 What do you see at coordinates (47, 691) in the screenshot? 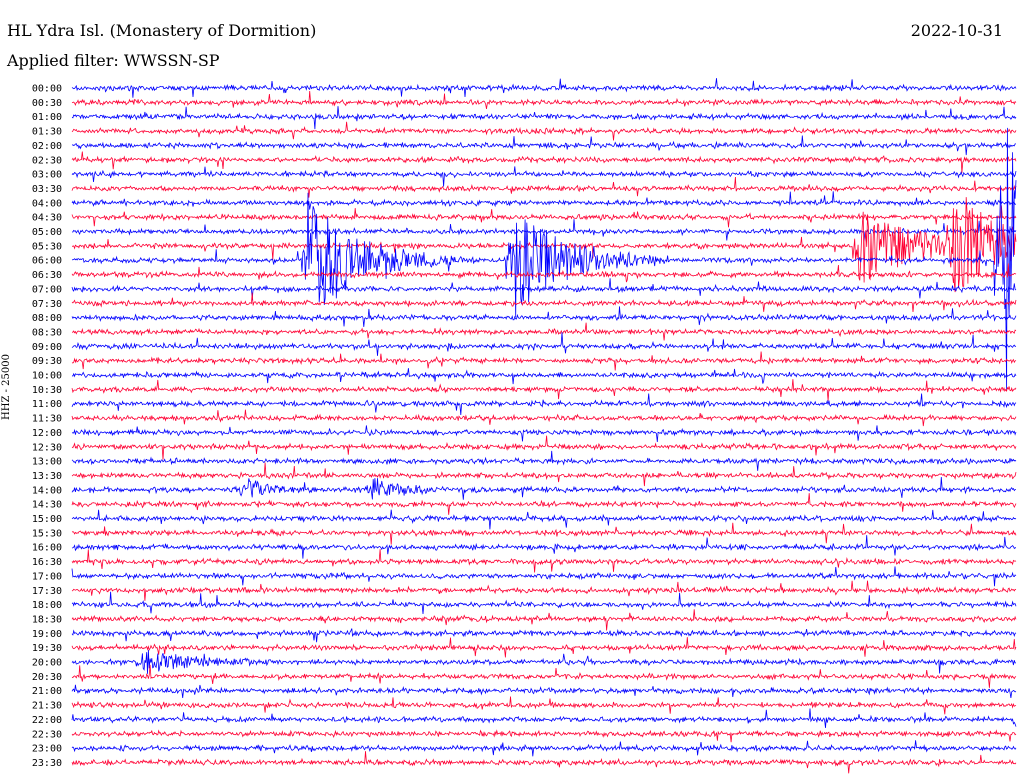
I see `row-tick-label: 21:00` at bounding box center [47, 691].